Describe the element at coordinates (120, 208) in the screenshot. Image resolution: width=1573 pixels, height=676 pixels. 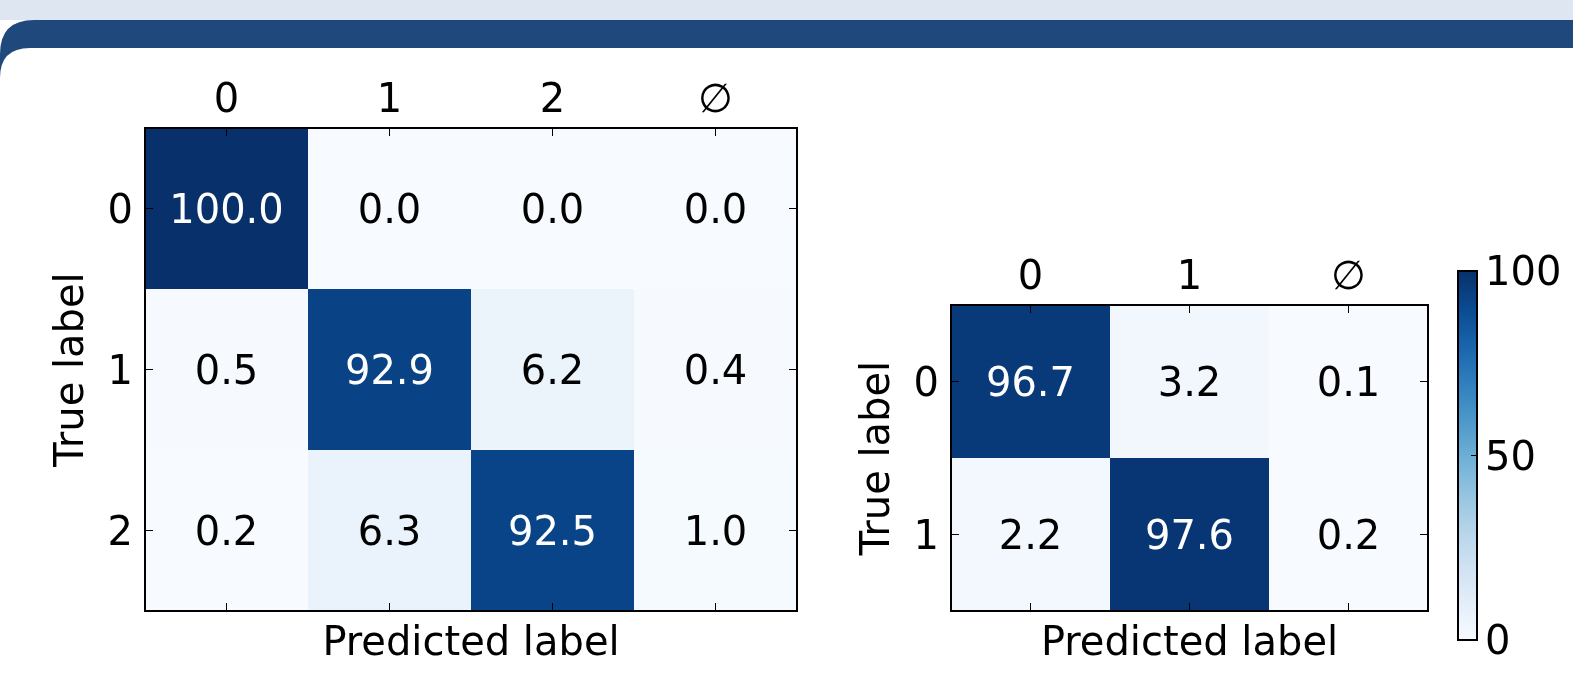
I see `y-tick-label: 0` at that location.